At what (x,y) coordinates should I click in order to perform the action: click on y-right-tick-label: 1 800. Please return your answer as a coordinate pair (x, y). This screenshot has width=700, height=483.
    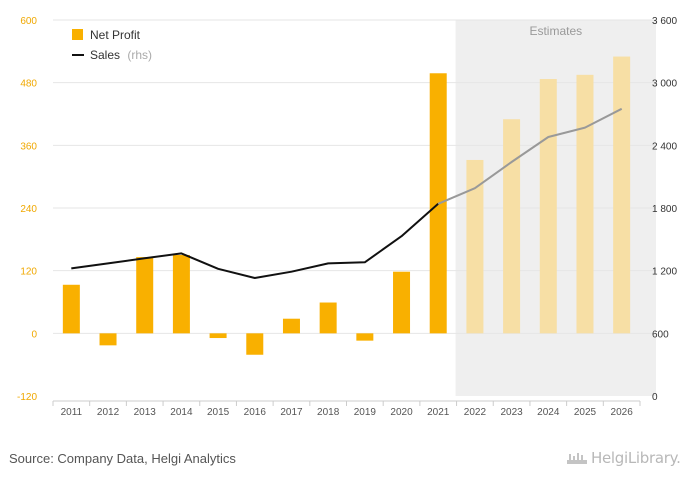
    Looking at the image, I should click on (664, 209).